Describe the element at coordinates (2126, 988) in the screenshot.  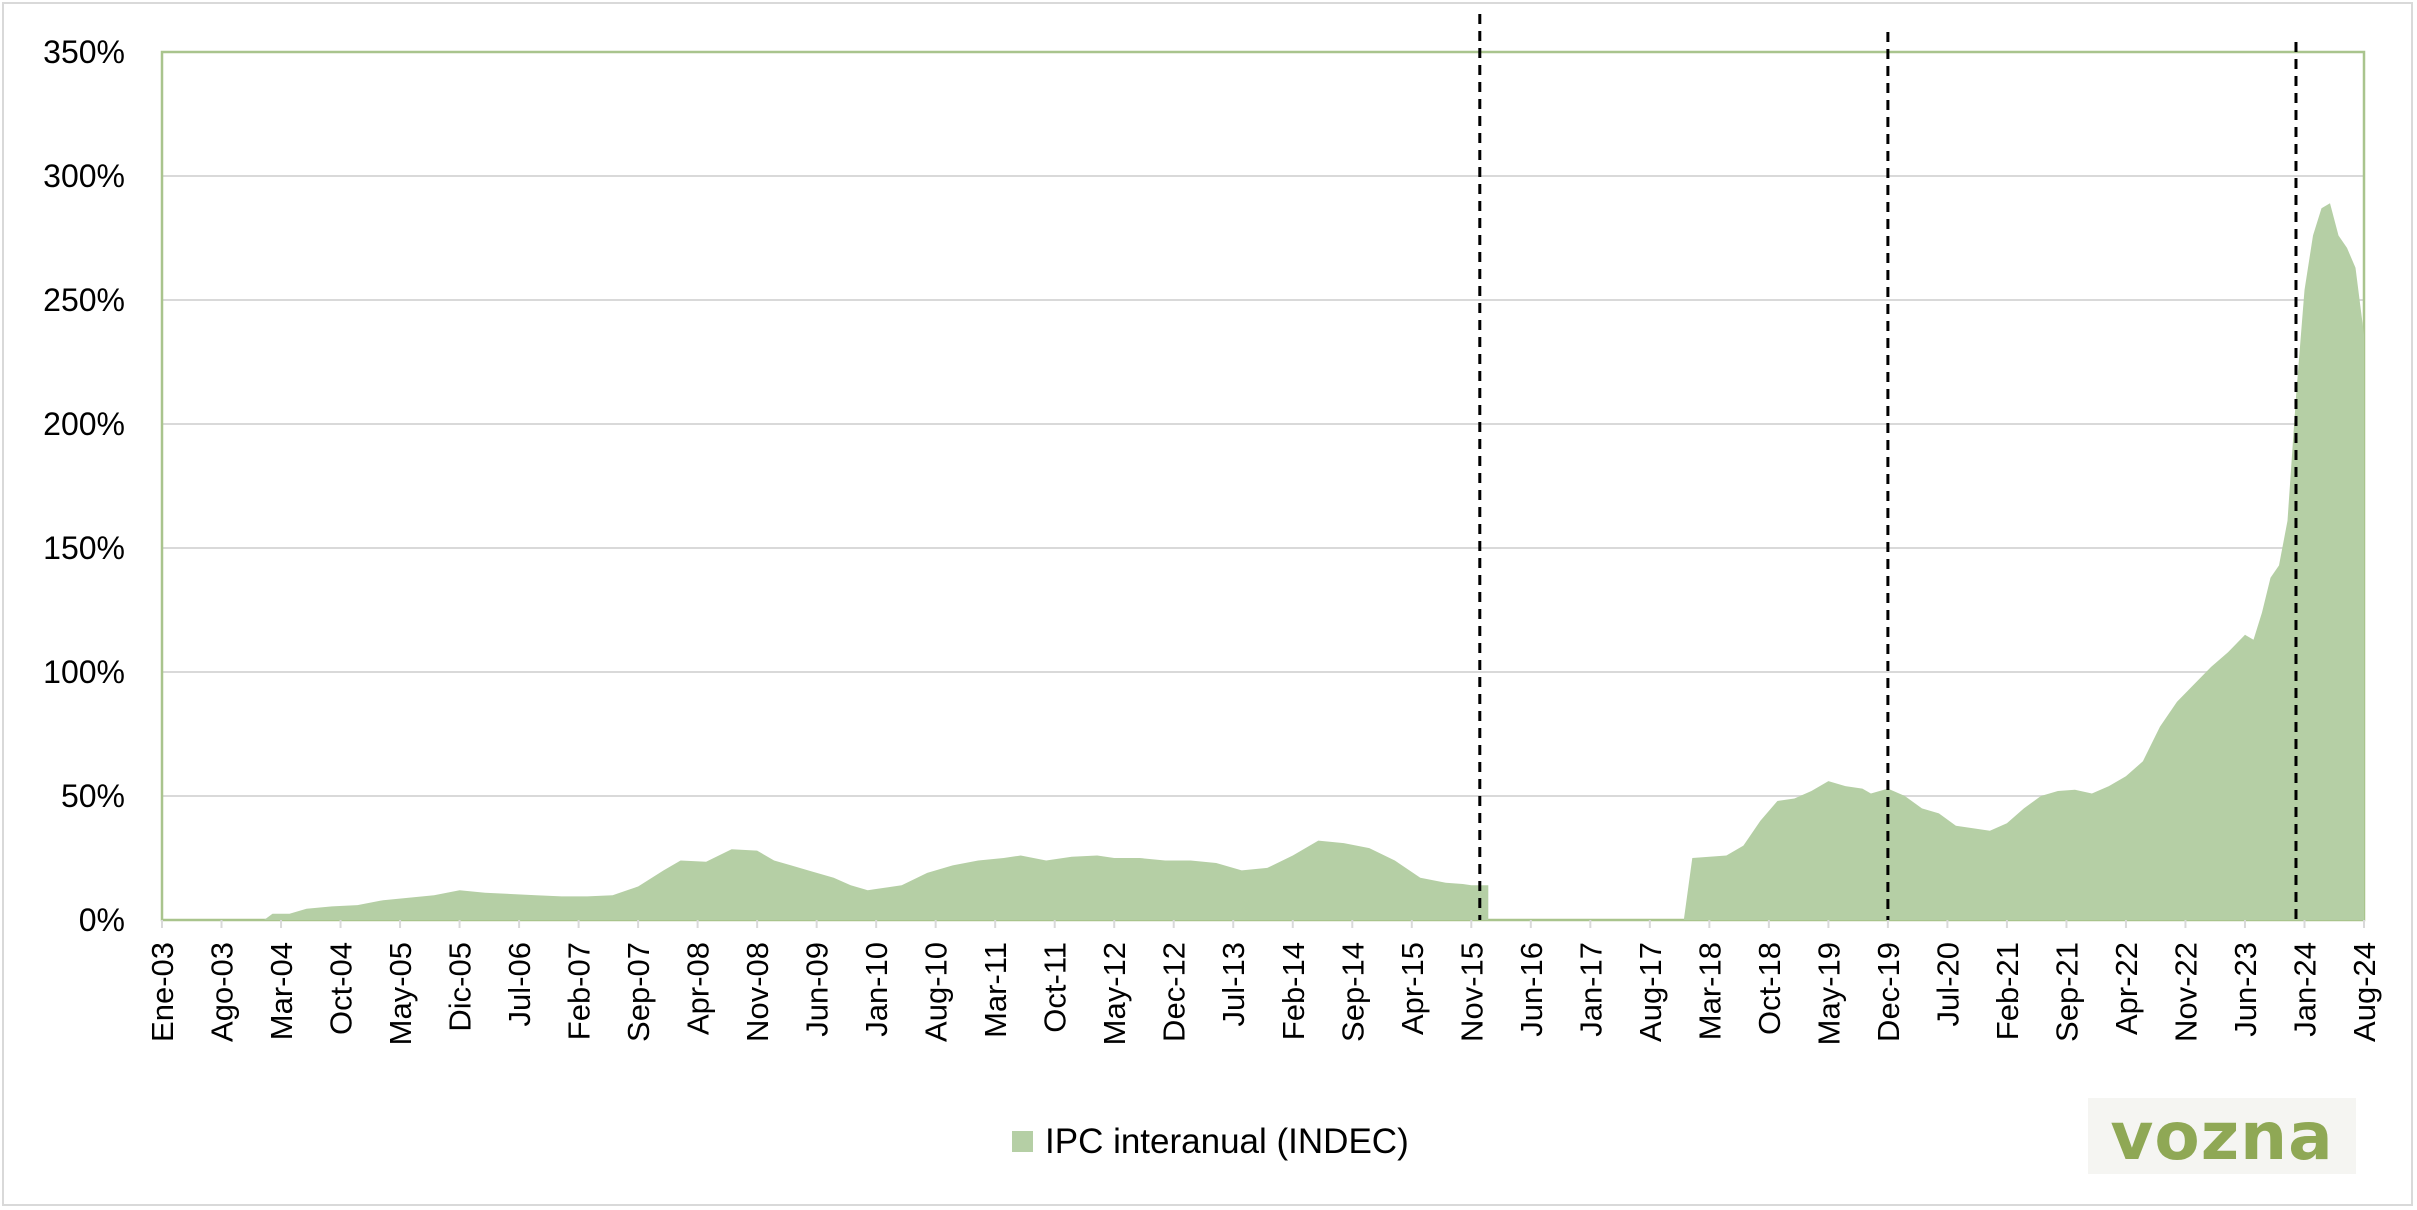
I see `x-tick-label: Apr-22` at that location.